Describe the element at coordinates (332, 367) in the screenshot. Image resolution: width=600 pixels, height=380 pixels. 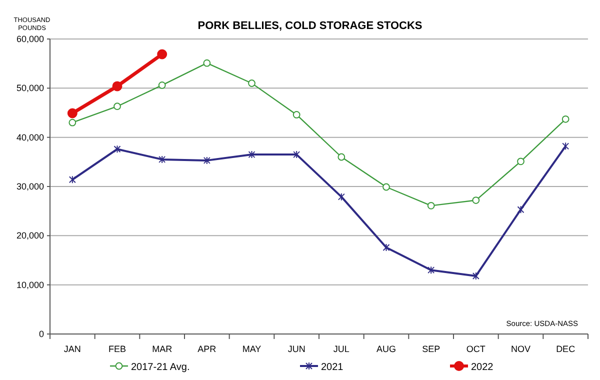
I see `legend-label: 2021` at that location.